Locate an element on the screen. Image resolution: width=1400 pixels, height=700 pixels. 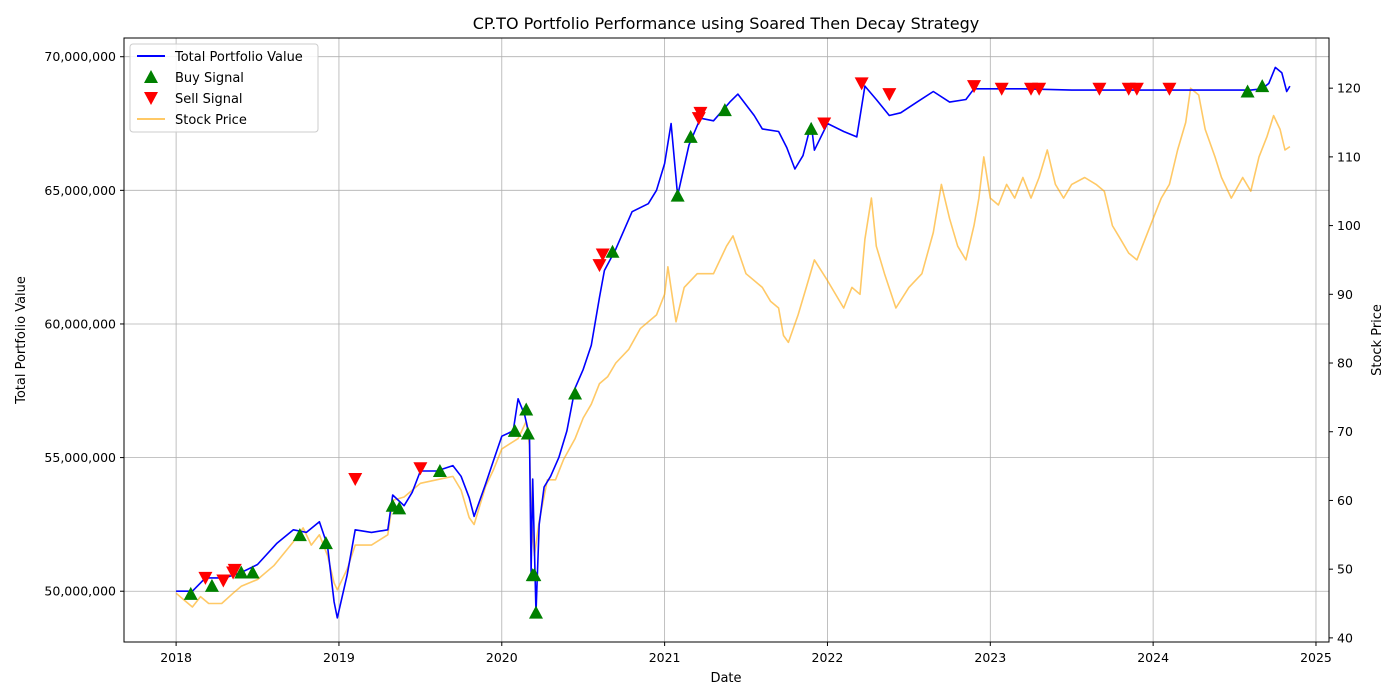
left-tick-label: 70,000,000 is located at coordinates (80, 56).